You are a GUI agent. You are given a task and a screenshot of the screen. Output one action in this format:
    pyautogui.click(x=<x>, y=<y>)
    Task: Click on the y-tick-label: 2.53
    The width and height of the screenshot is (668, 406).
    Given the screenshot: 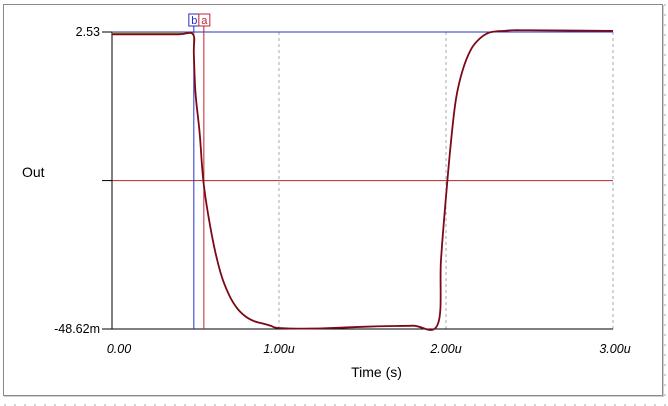 What is the action you would take?
    pyautogui.click(x=88, y=32)
    